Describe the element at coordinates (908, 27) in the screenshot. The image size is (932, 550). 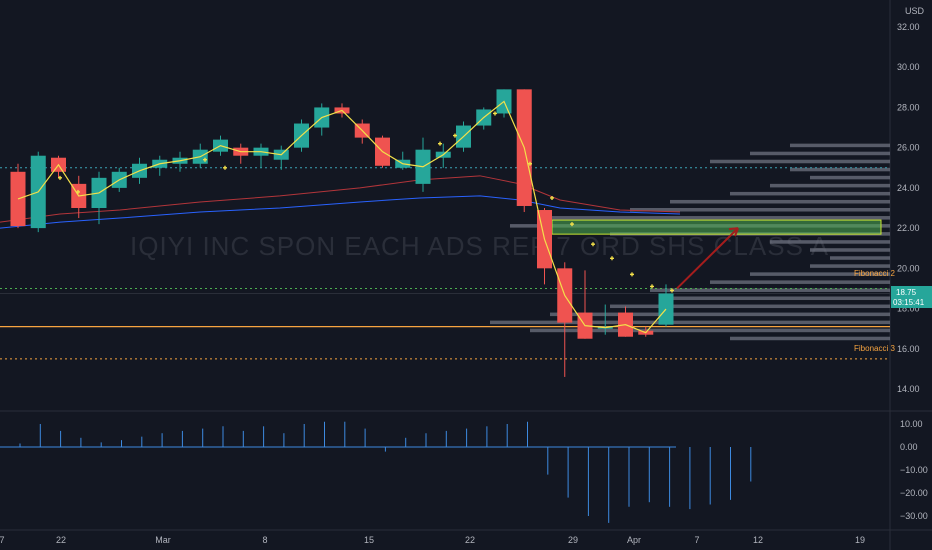
I see `price-tick-label: 32.00` at that location.